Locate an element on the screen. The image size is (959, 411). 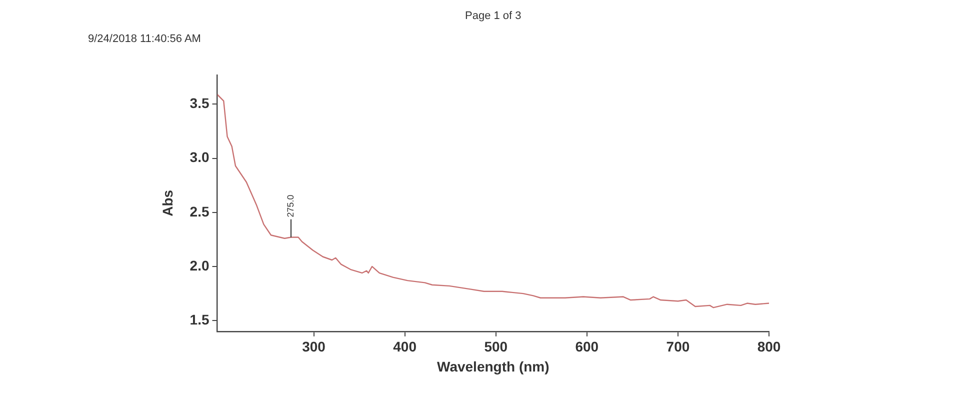
x-tick-label: 400 is located at coordinates (405, 346).